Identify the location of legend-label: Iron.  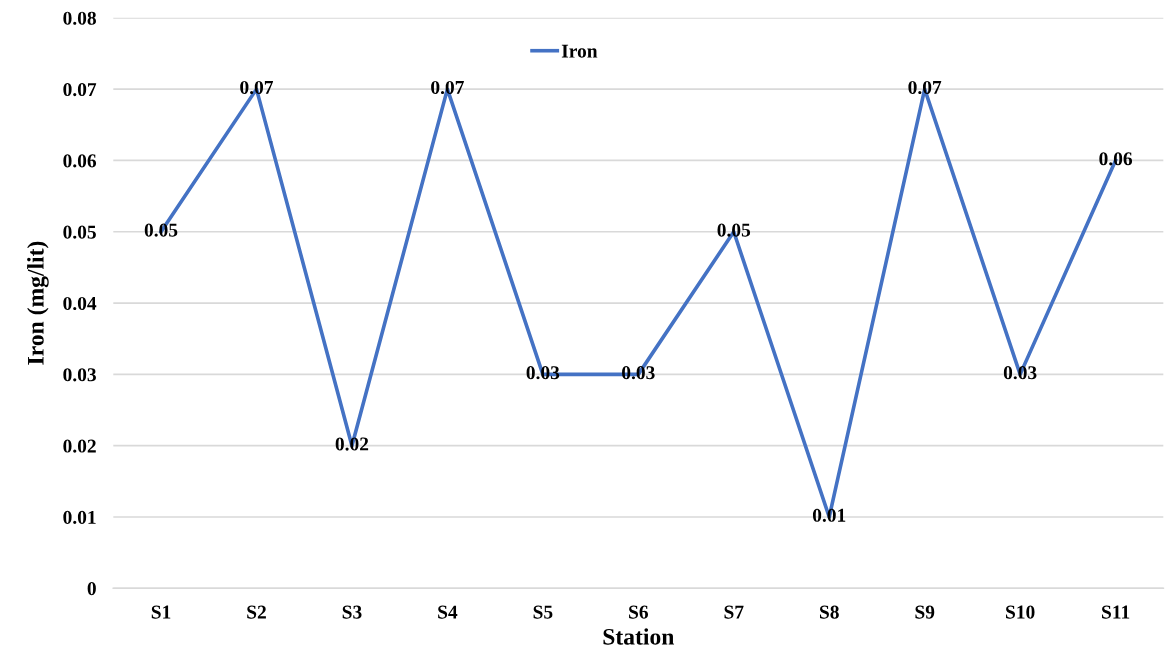
(579, 51).